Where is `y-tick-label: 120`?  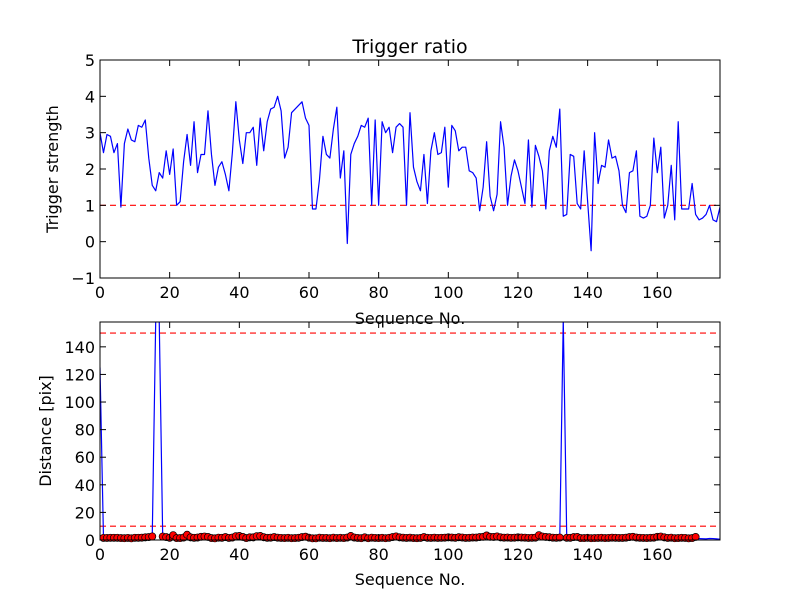 y-tick-label: 120 is located at coordinates (79, 374).